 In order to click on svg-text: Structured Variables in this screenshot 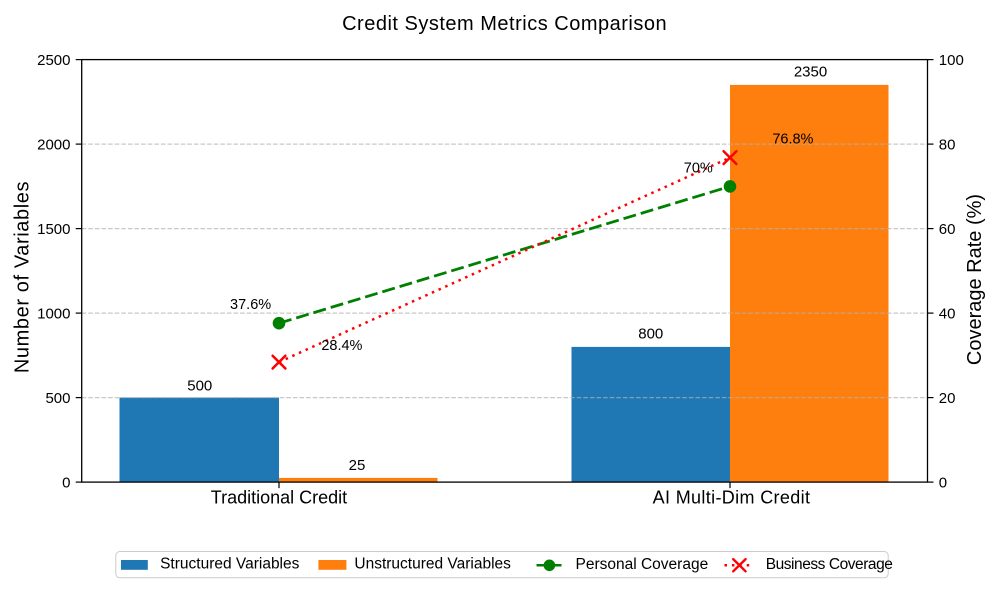, I will do `click(230, 564)`.